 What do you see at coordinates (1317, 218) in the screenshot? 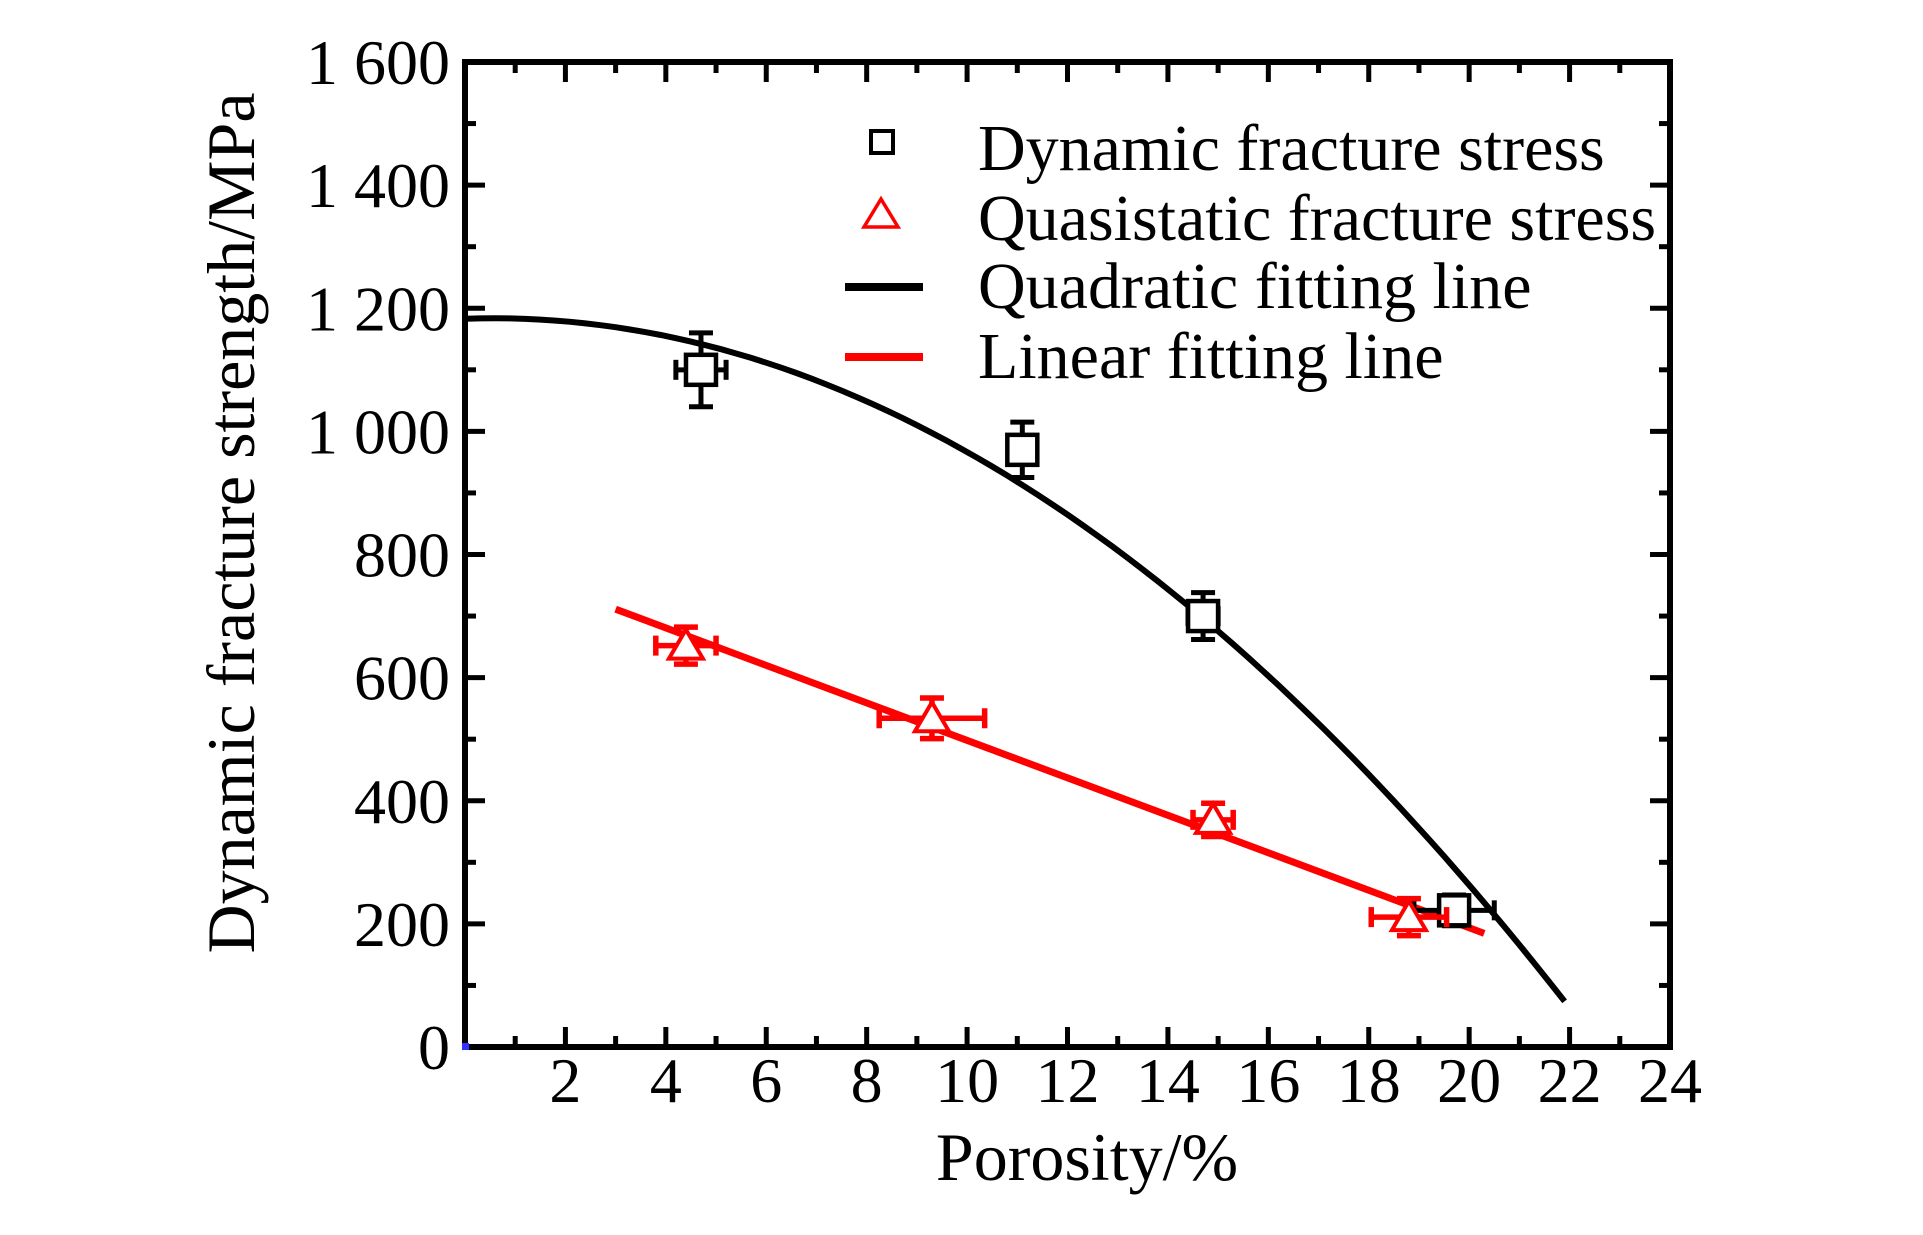
I see `legend-label-quasistatic: Quasistatic fracture stress` at bounding box center [1317, 218].